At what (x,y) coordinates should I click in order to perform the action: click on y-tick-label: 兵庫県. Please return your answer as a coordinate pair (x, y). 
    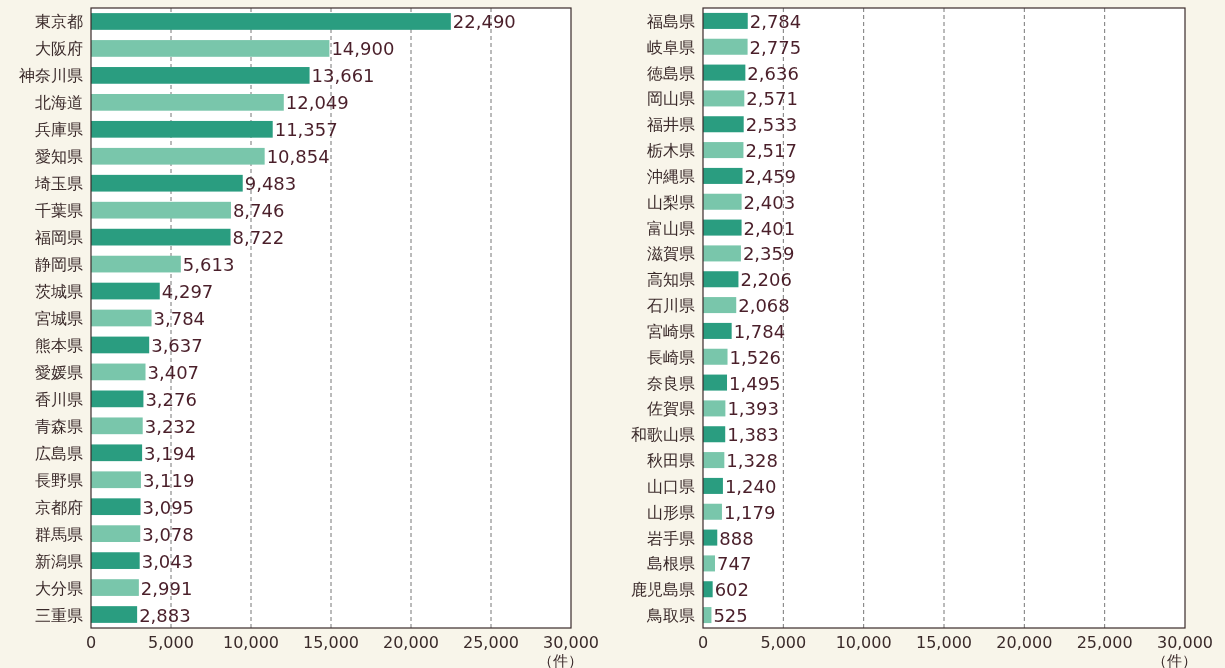
    Looking at the image, I should click on (59, 130).